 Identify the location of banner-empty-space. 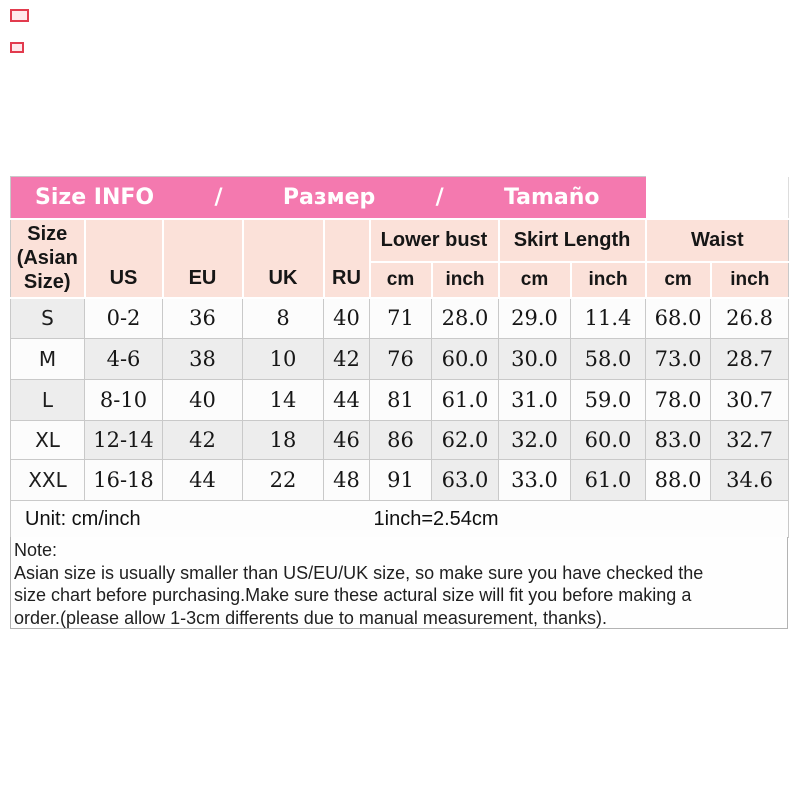
(717, 197).